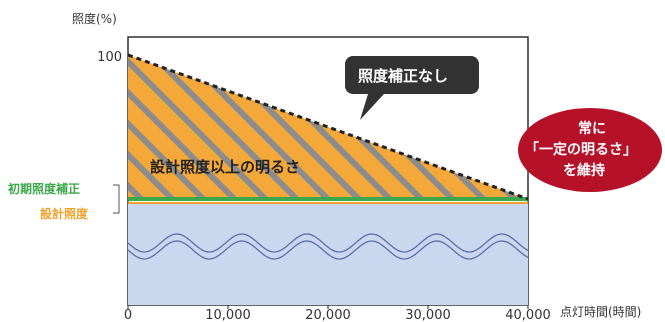 Image resolution: width=665 pixels, height=322 pixels. Describe the element at coordinates (528, 315) in the screenshot. I see `x-tick-label: 40,000` at that location.